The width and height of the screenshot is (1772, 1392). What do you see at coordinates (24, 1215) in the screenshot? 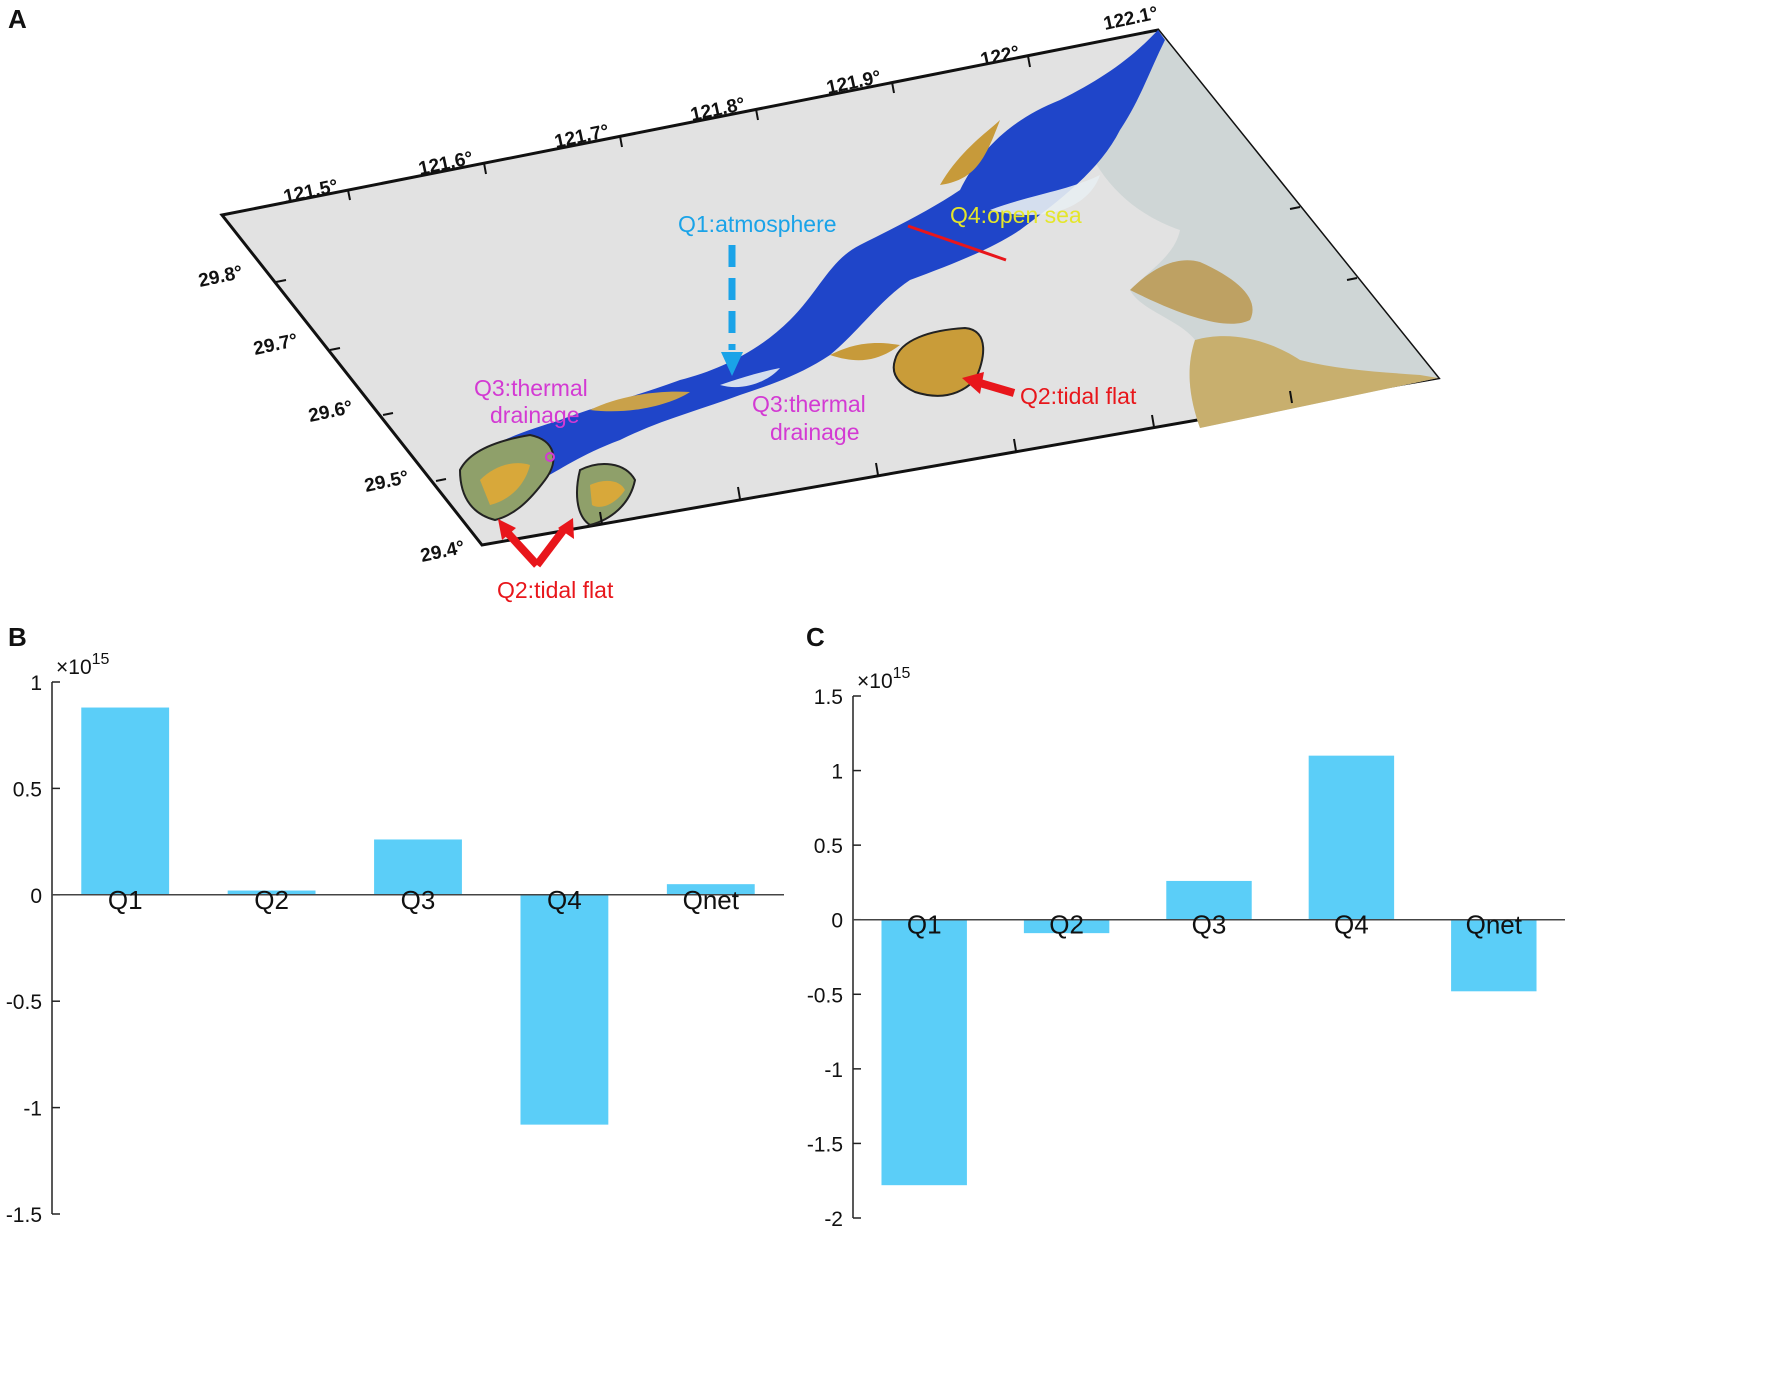
I see `chart-b-y-tick-label: -1.5` at bounding box center [24, 1215].